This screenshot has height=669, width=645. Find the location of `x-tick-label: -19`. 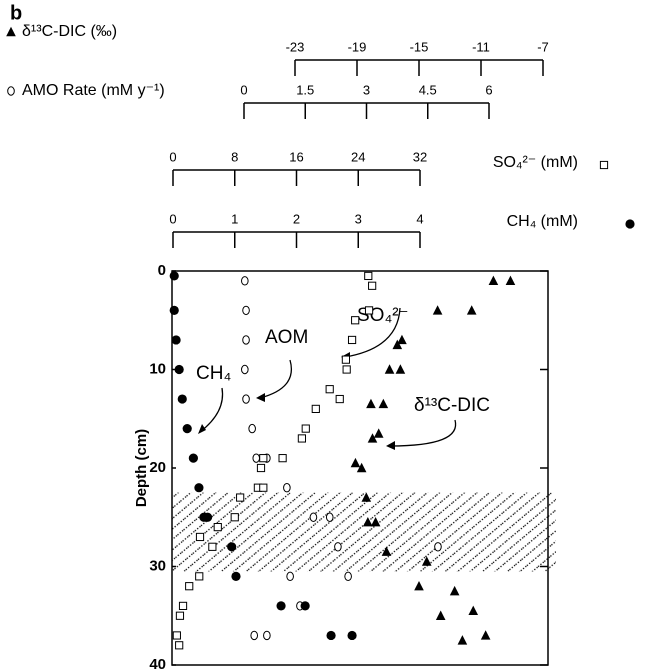

x-tick-label: -19 is located at coordinates (357, 46).